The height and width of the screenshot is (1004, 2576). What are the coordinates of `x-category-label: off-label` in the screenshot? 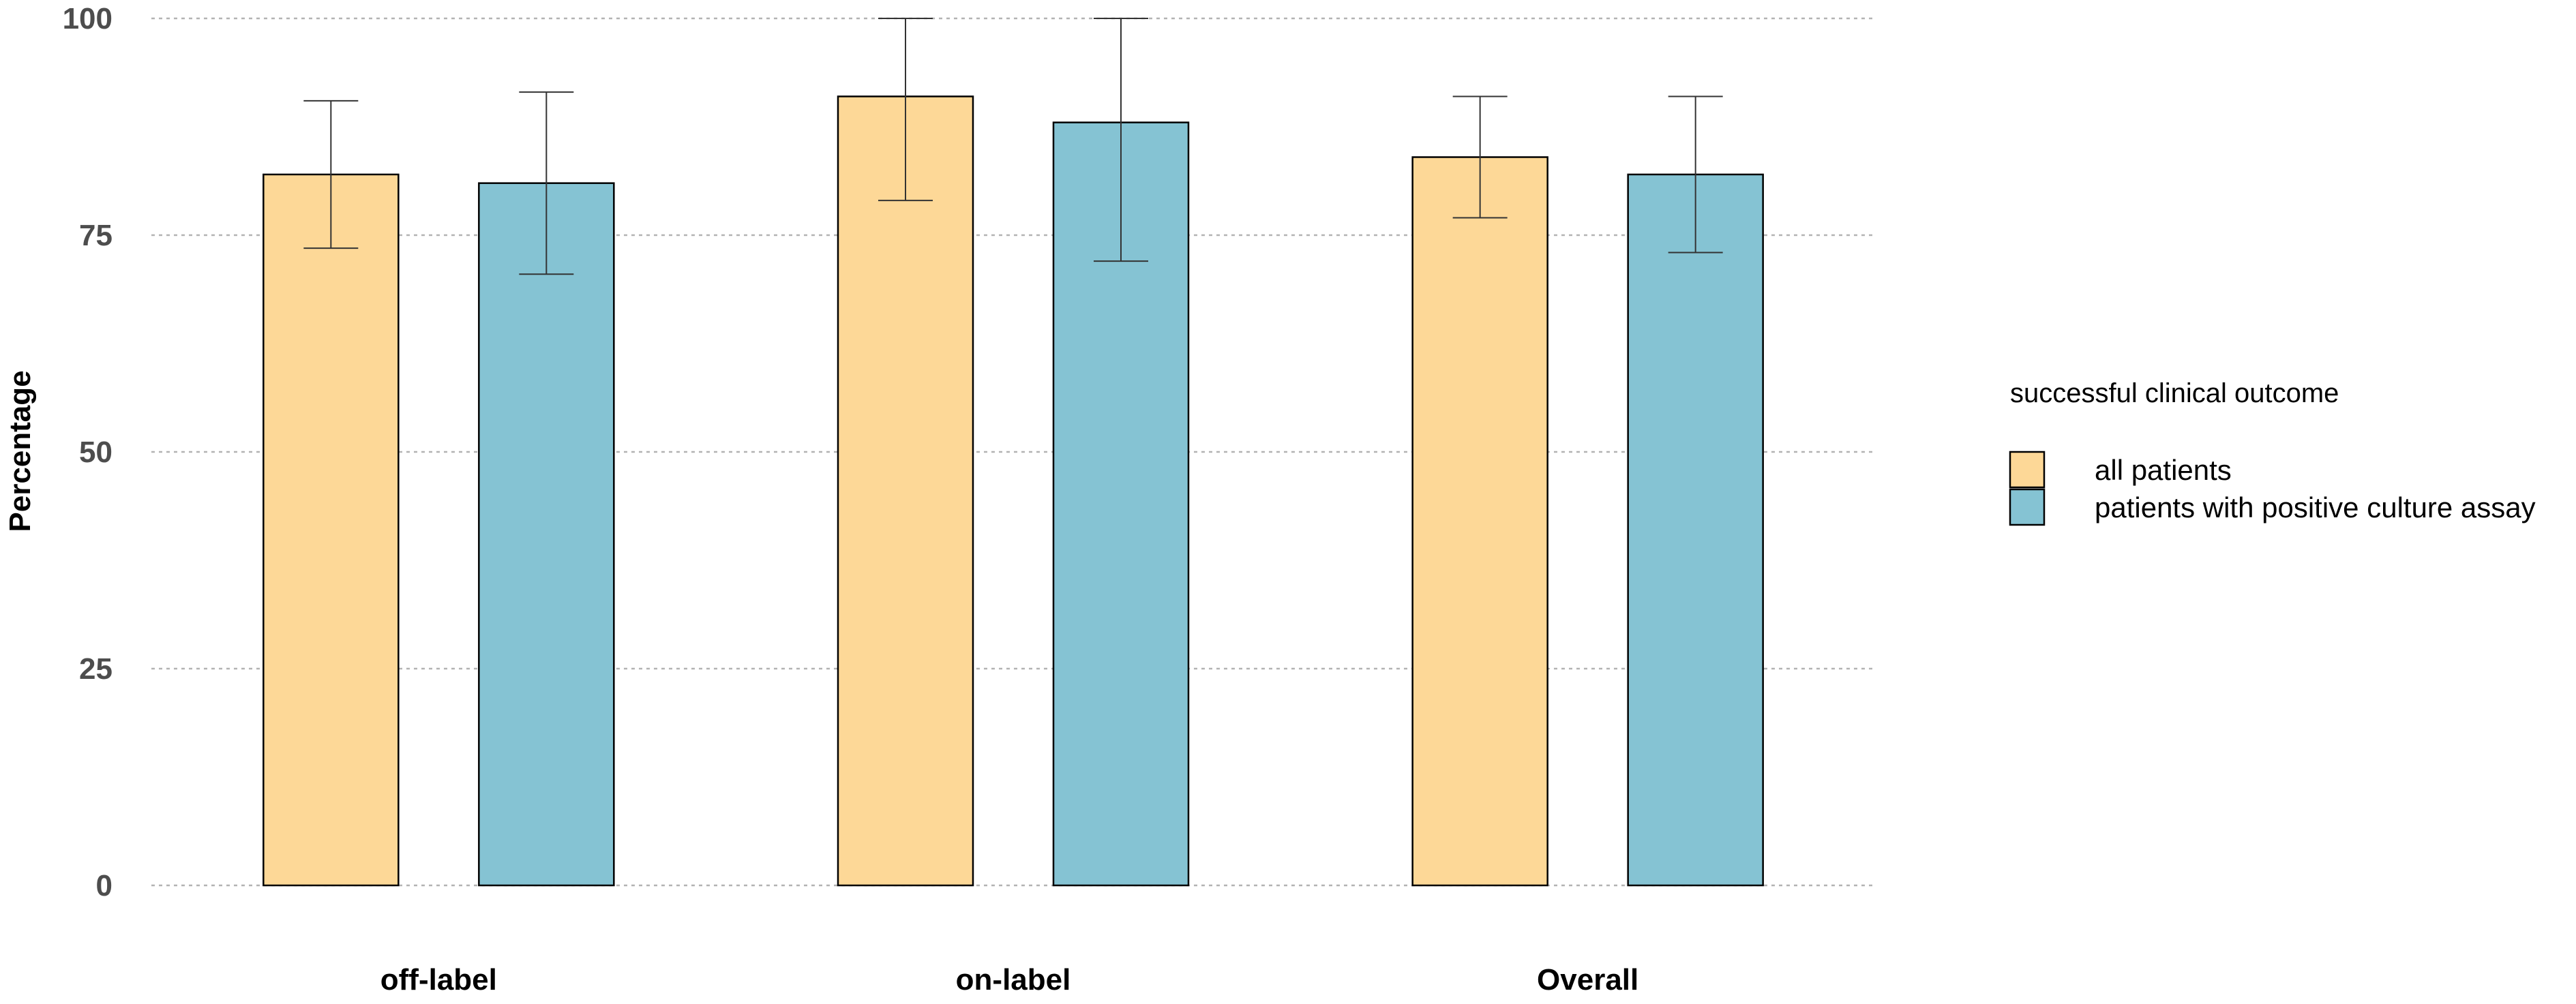 It's located at (439, 980).